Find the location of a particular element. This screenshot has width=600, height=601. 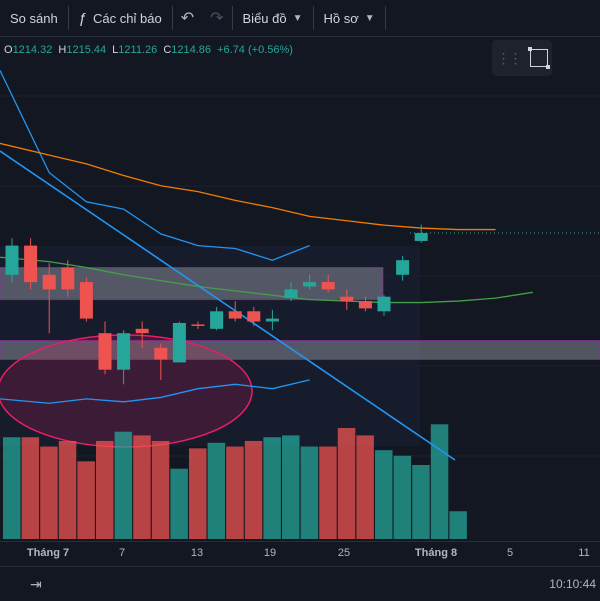

low-value: 1211.26 is located at coordinates (138, 50).